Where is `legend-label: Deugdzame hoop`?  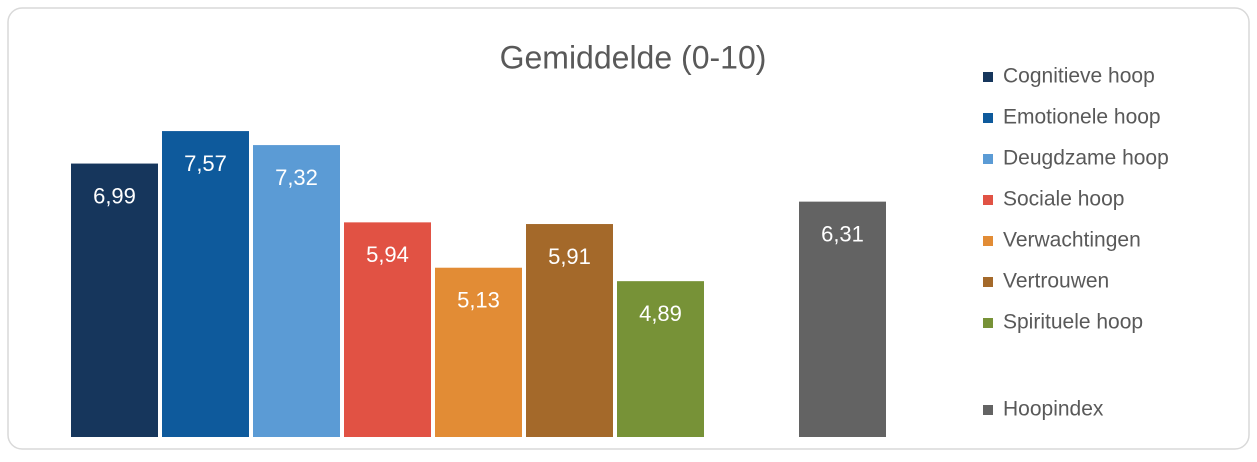 legend-label: Deugdzame hoop is located at coordinates (1086, 158).